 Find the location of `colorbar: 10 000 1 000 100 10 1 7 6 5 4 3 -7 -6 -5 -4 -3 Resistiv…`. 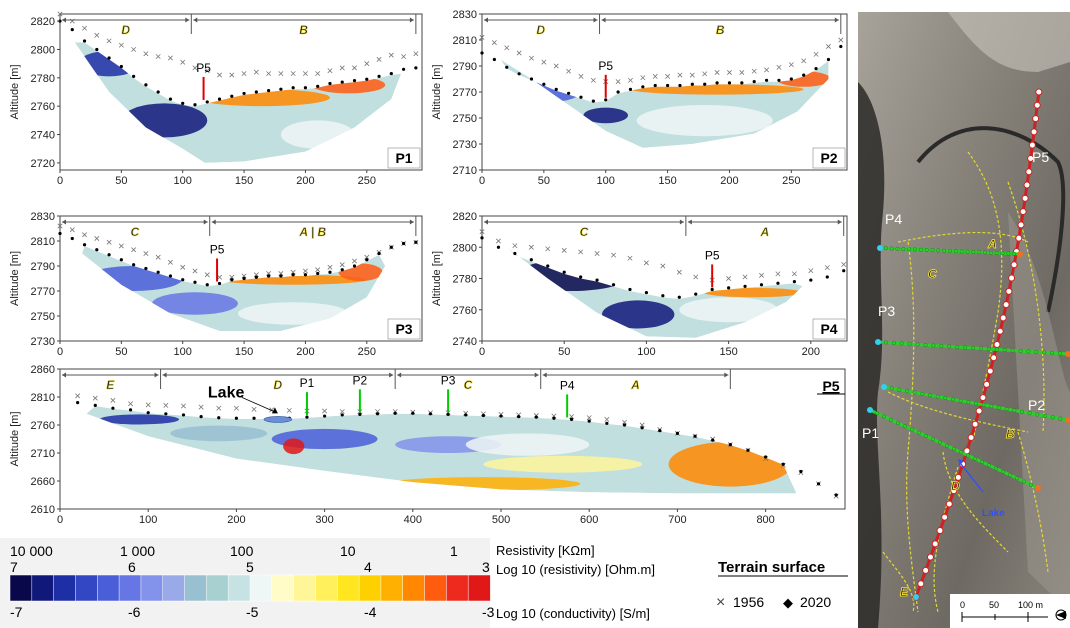

colorbar: 10 000 1 000 100 10 1 7 6 5 4 3 -7 -6 -5 -4 -3 Resistiv… is located at coordinates (327, 583).